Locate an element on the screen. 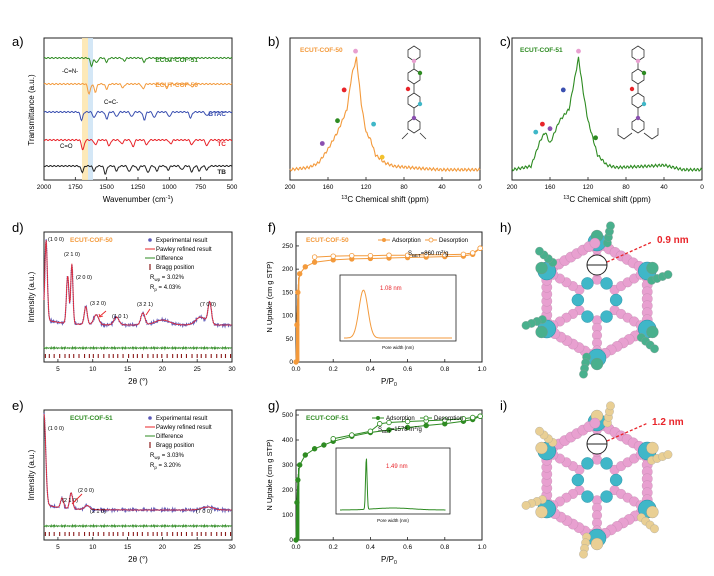  inset-g: 1.49 nm Pore width (nm) is located at coordinates (393, 485).